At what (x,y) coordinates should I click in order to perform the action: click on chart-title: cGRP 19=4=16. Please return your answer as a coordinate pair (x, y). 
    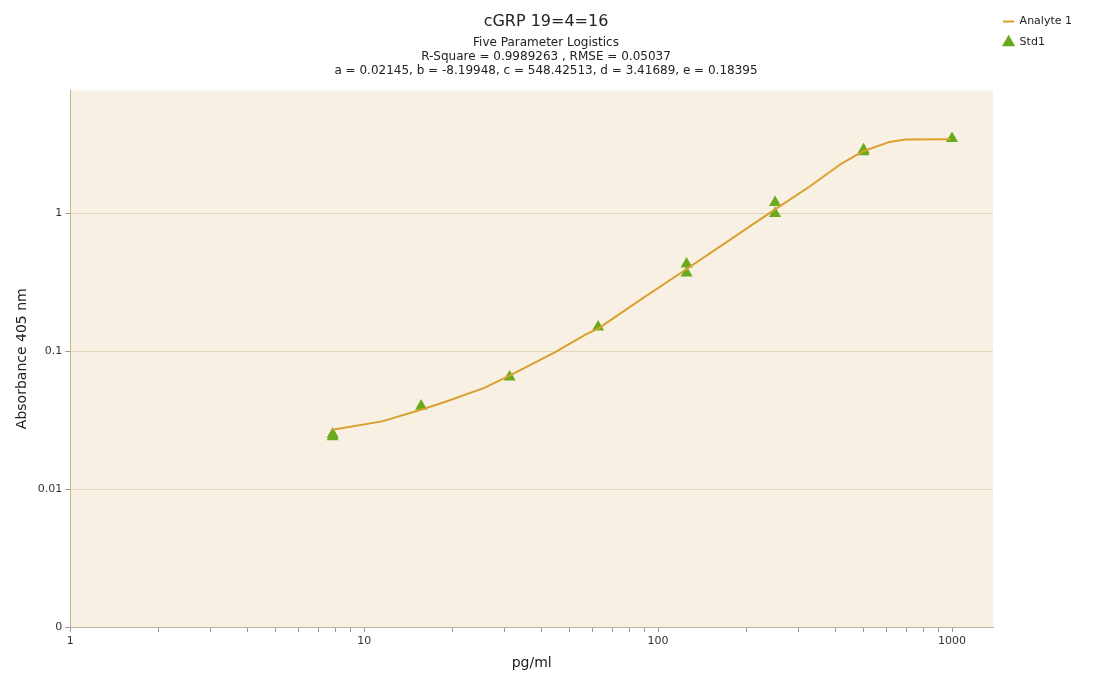
    Looking at the image, I should click on (546, 20).